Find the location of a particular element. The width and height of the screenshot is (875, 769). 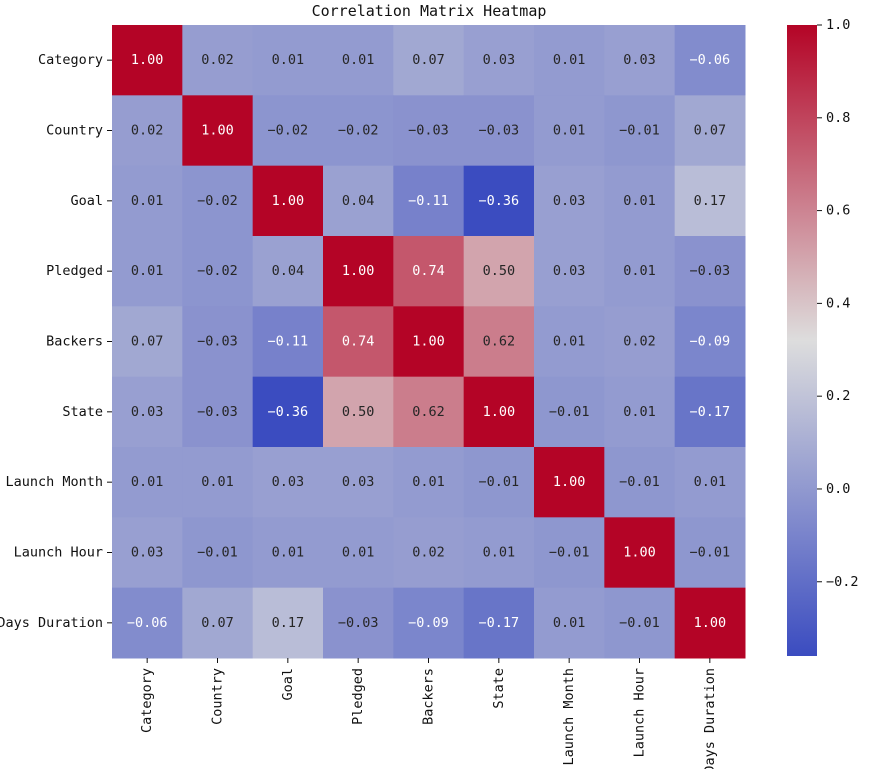

cell-value-label: 0.07 is located at coordinates (217, 623).